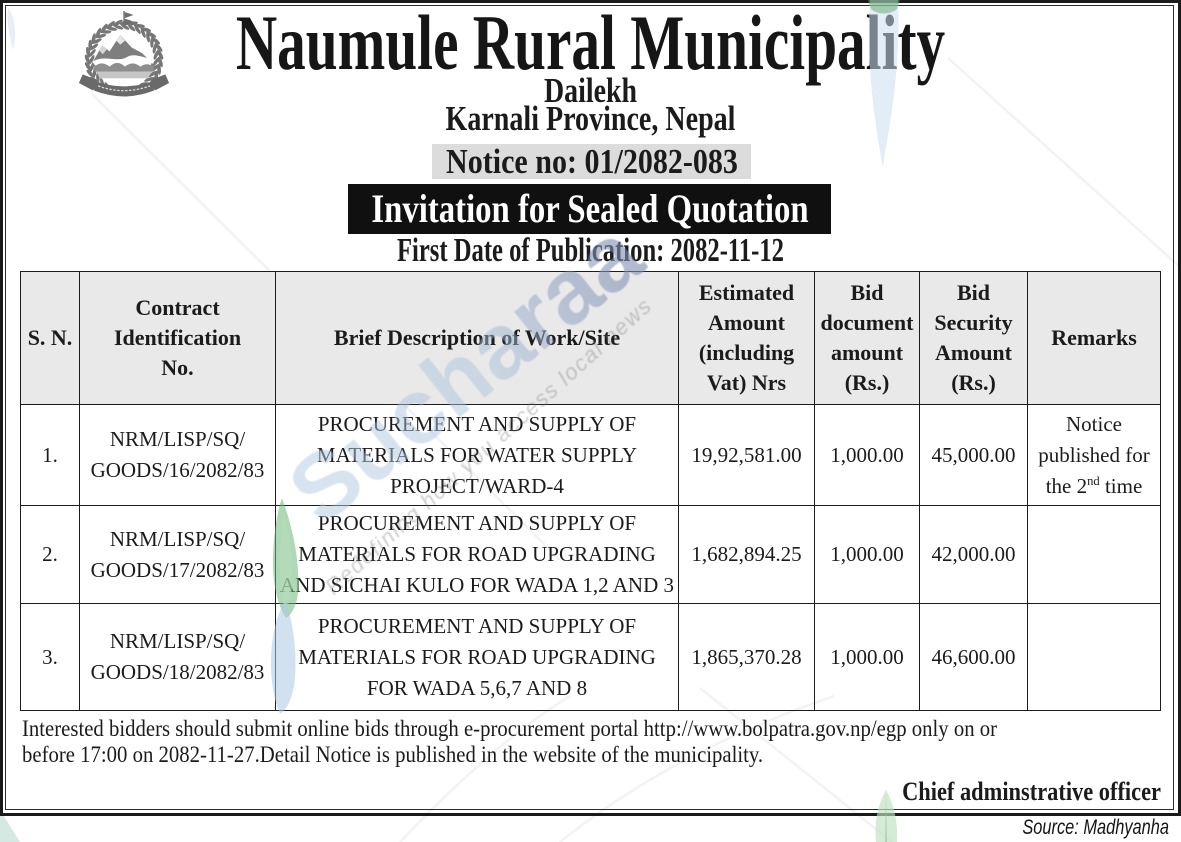 The width and height of the screenshot is (1181, 842). I want to click on cell-remarks: Notice published for the 2nd time, so click(1094, 455).